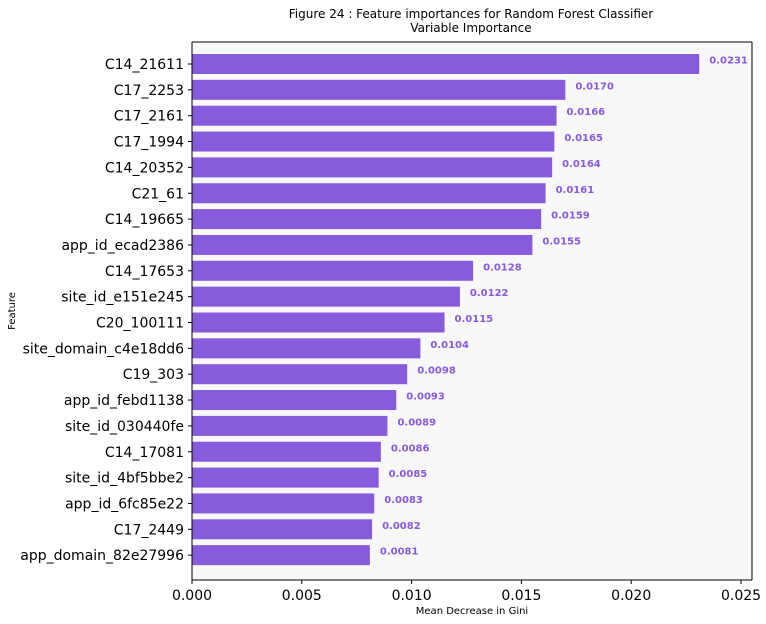 The image size is (766, 624). Describe the element at coordinates (290, 425) in the screenshot. I see `bar-site_id_030440fe` at that location.